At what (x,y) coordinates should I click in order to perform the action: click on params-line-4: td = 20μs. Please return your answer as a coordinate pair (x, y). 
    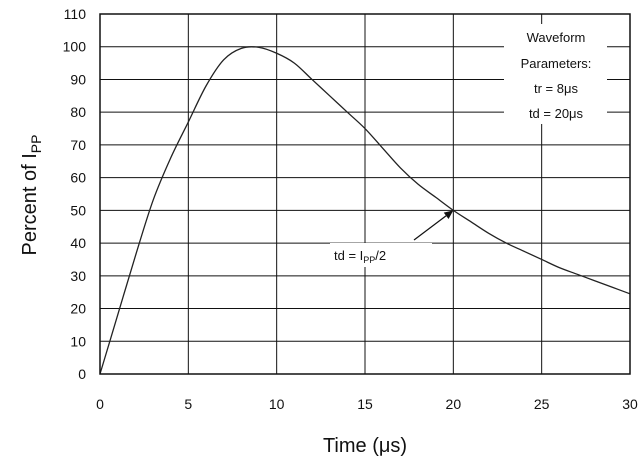
    Looking at the image, I should click on (556, 113).